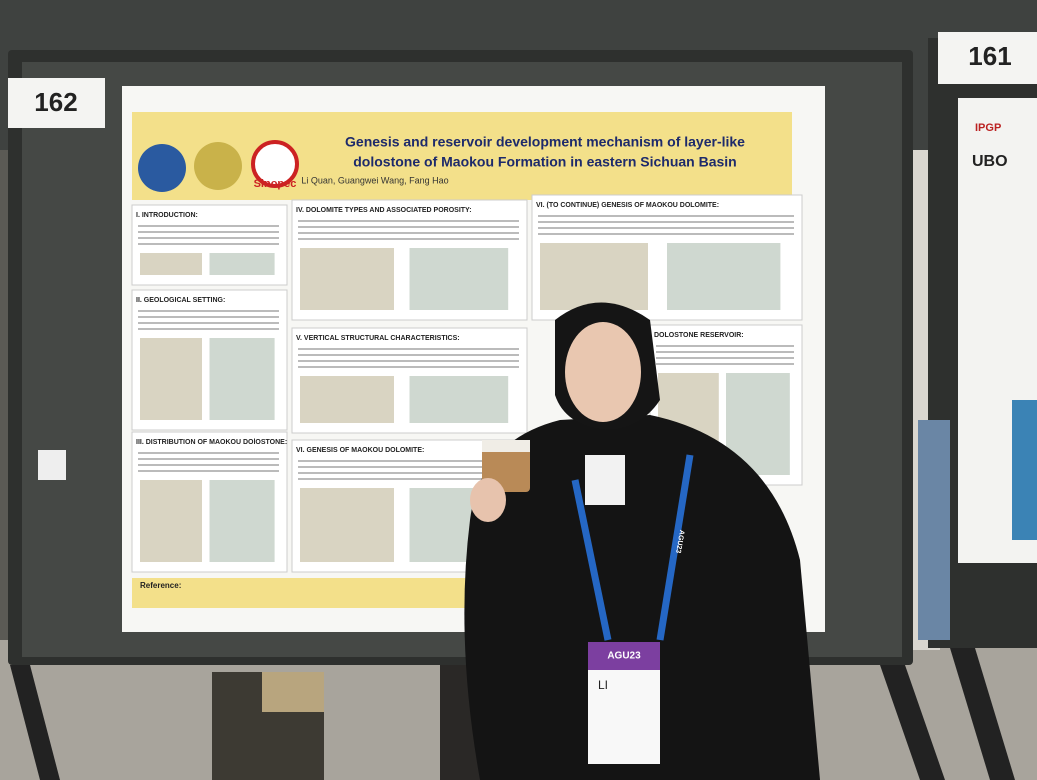 This screenshot has height=780, width=1037. I want to click on cup-holder, so click(52, 465).